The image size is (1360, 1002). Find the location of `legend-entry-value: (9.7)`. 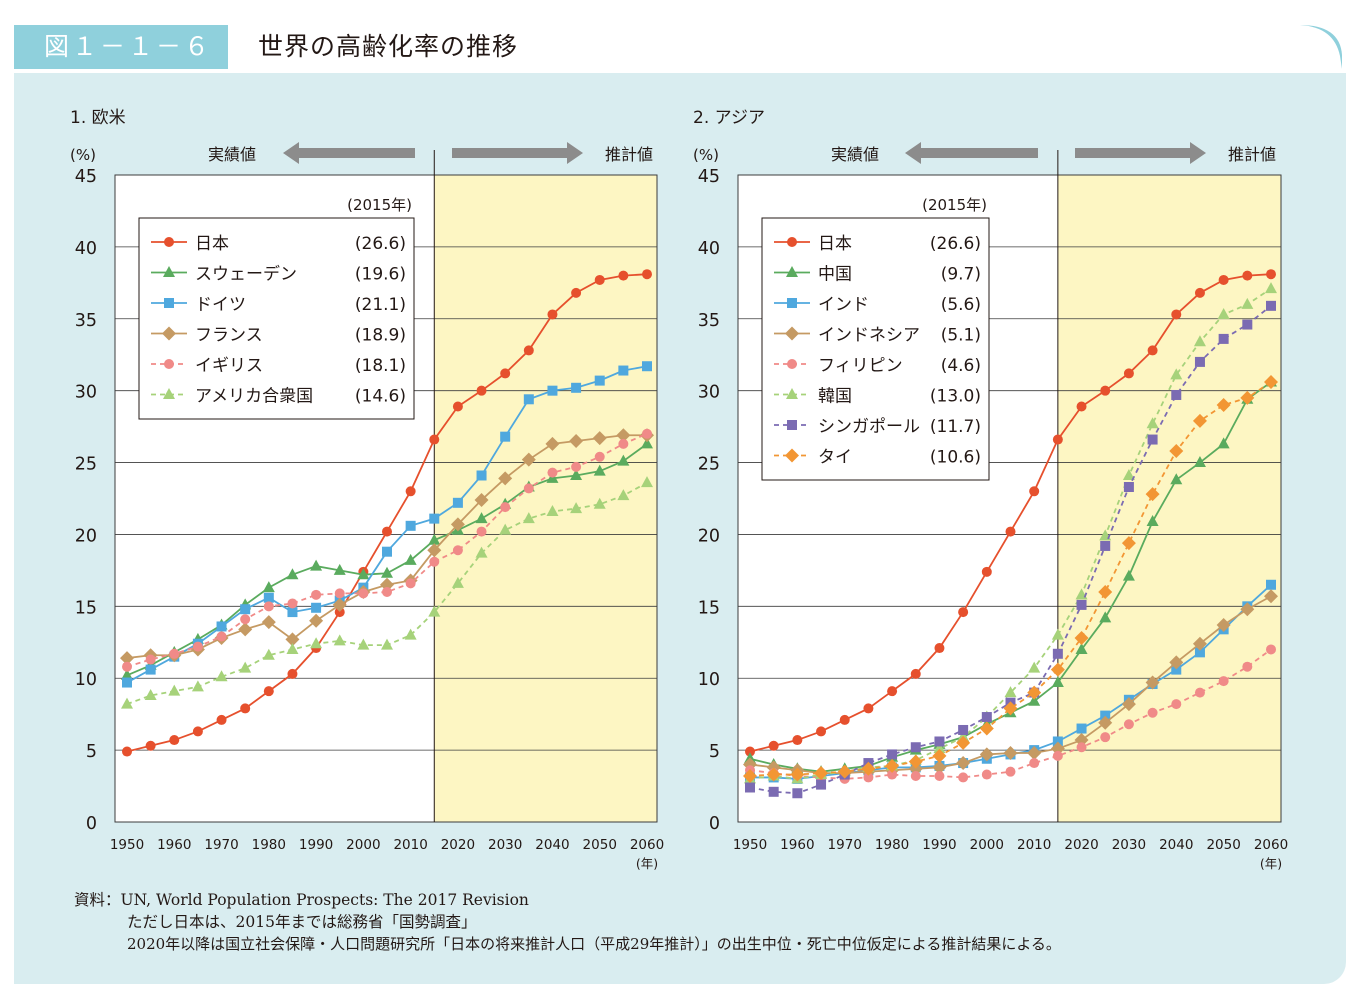

legend-entry-value: (9.7) is located at coordinates (961, 275).